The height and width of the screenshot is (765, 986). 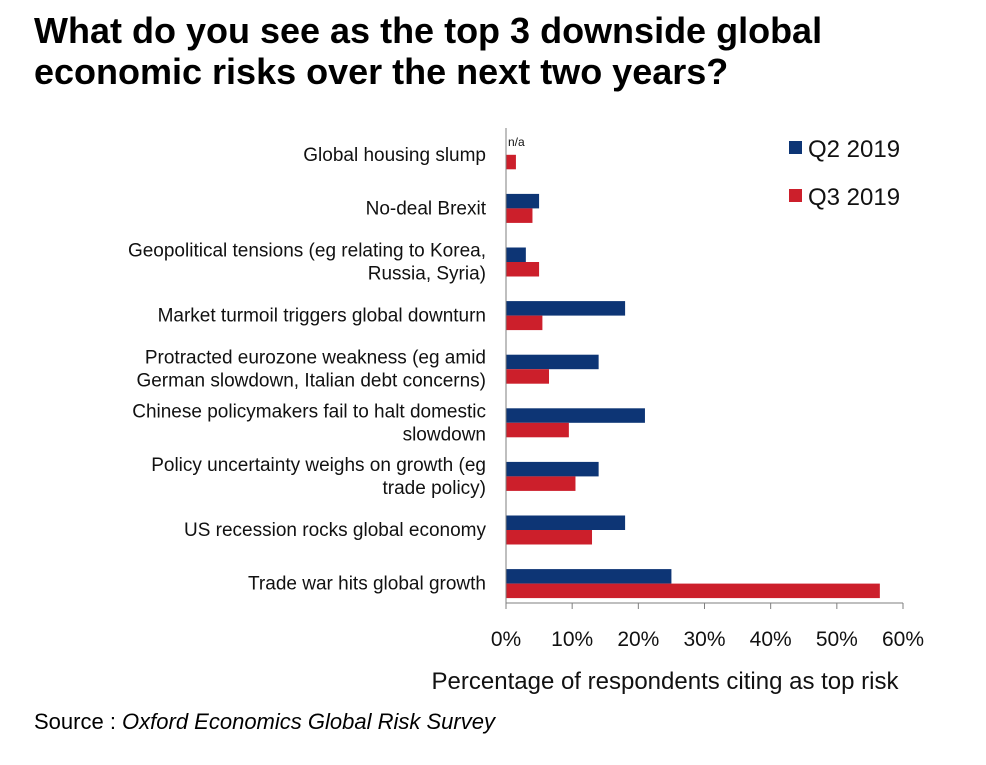 I want to click on bar-q3-2019-protracted-eurozone-weakness-eg-amid-german-slowdown-italian-debt-concerns, so click(x=528, y=376).